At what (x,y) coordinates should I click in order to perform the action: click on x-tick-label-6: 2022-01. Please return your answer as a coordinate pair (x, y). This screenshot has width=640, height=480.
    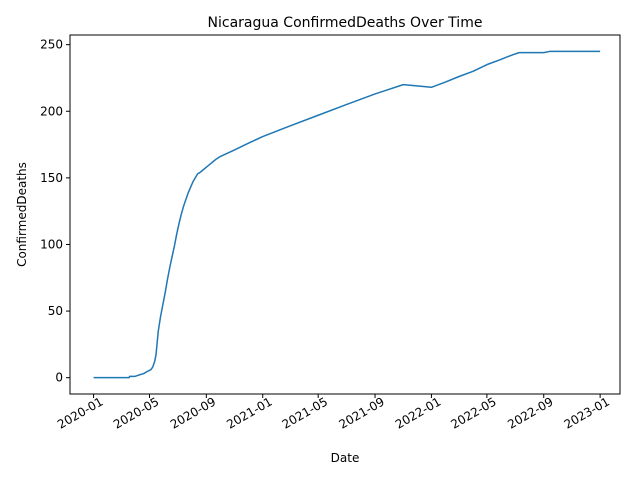
    Looking at the image, I should click on (418, 412).